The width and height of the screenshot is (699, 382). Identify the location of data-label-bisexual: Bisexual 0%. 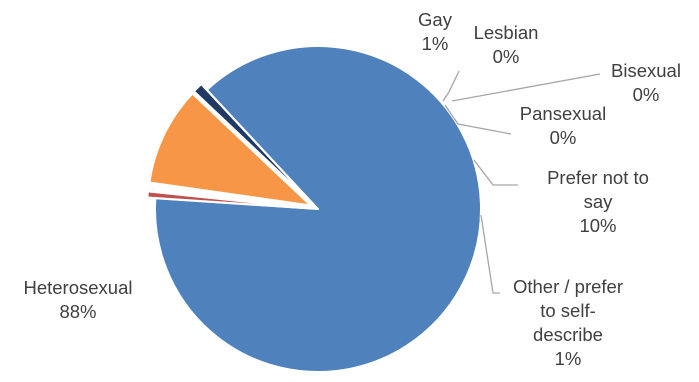
(646, 82).